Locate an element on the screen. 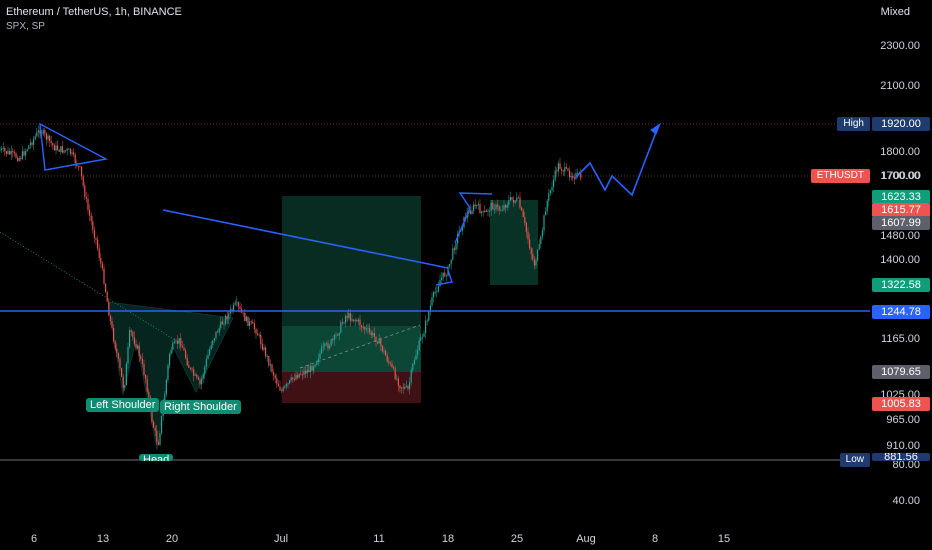  long-position-stop-zone is located at coordinates (351, 387).